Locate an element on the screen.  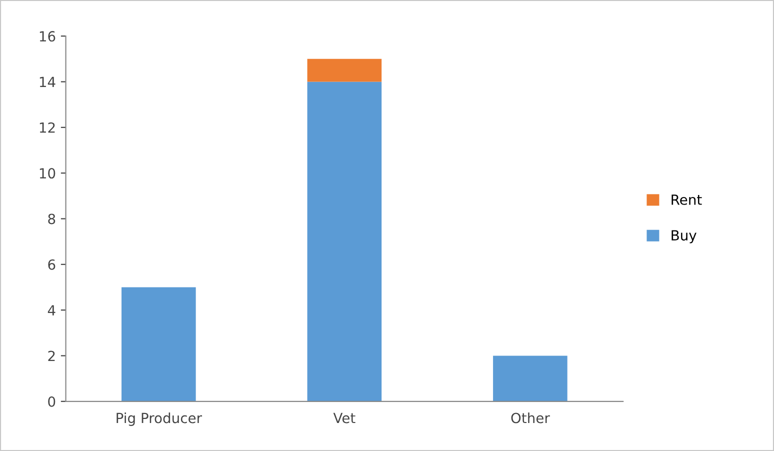
y-tick-label: 4 is located at coordinates (52, 310).